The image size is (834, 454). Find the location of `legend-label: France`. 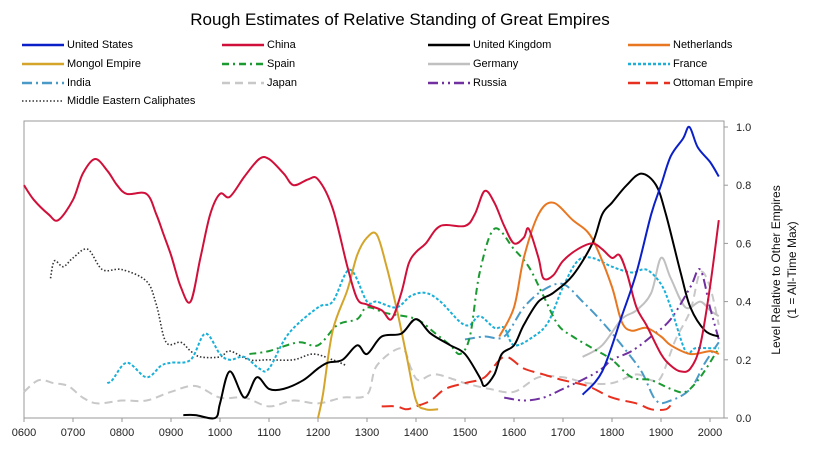

legend-label: France is located at coordinates (690, 64).